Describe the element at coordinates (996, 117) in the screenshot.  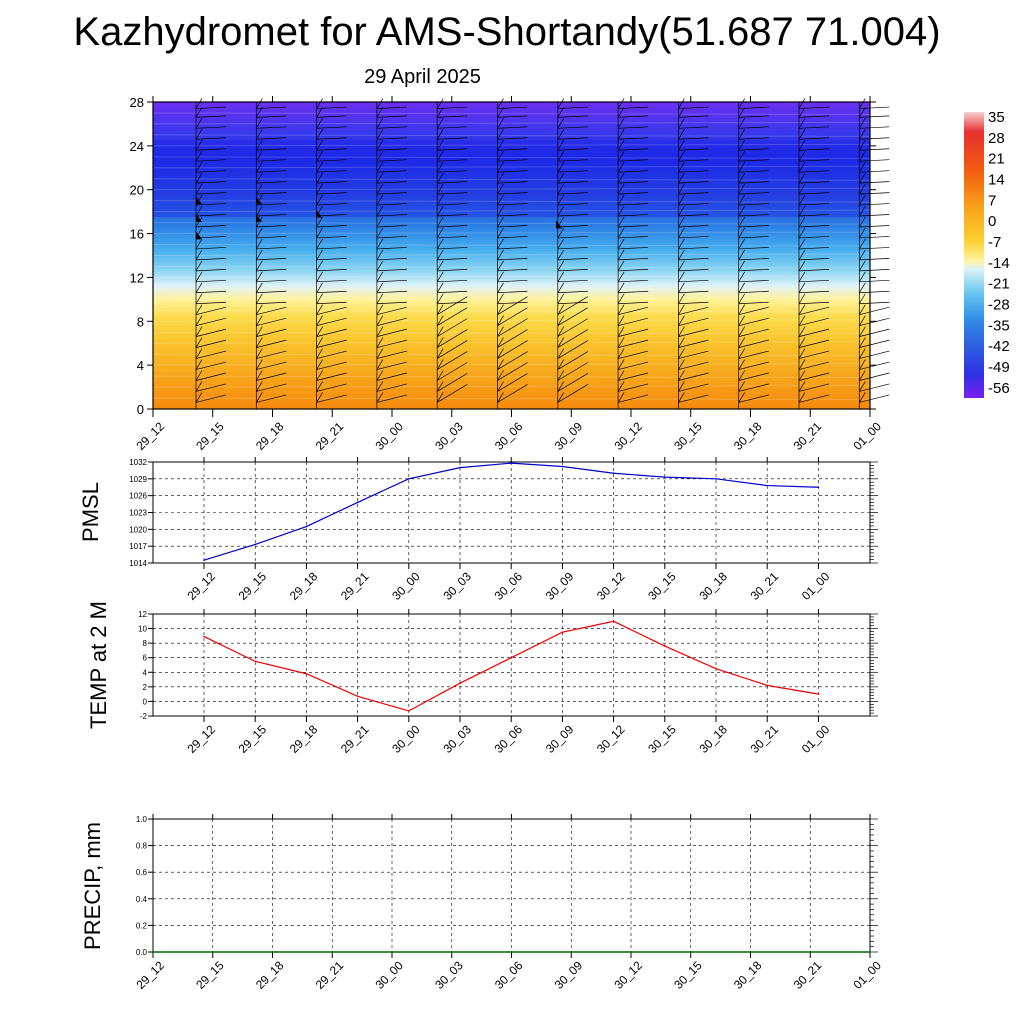
I see `colorbar-label: 35` at that location.